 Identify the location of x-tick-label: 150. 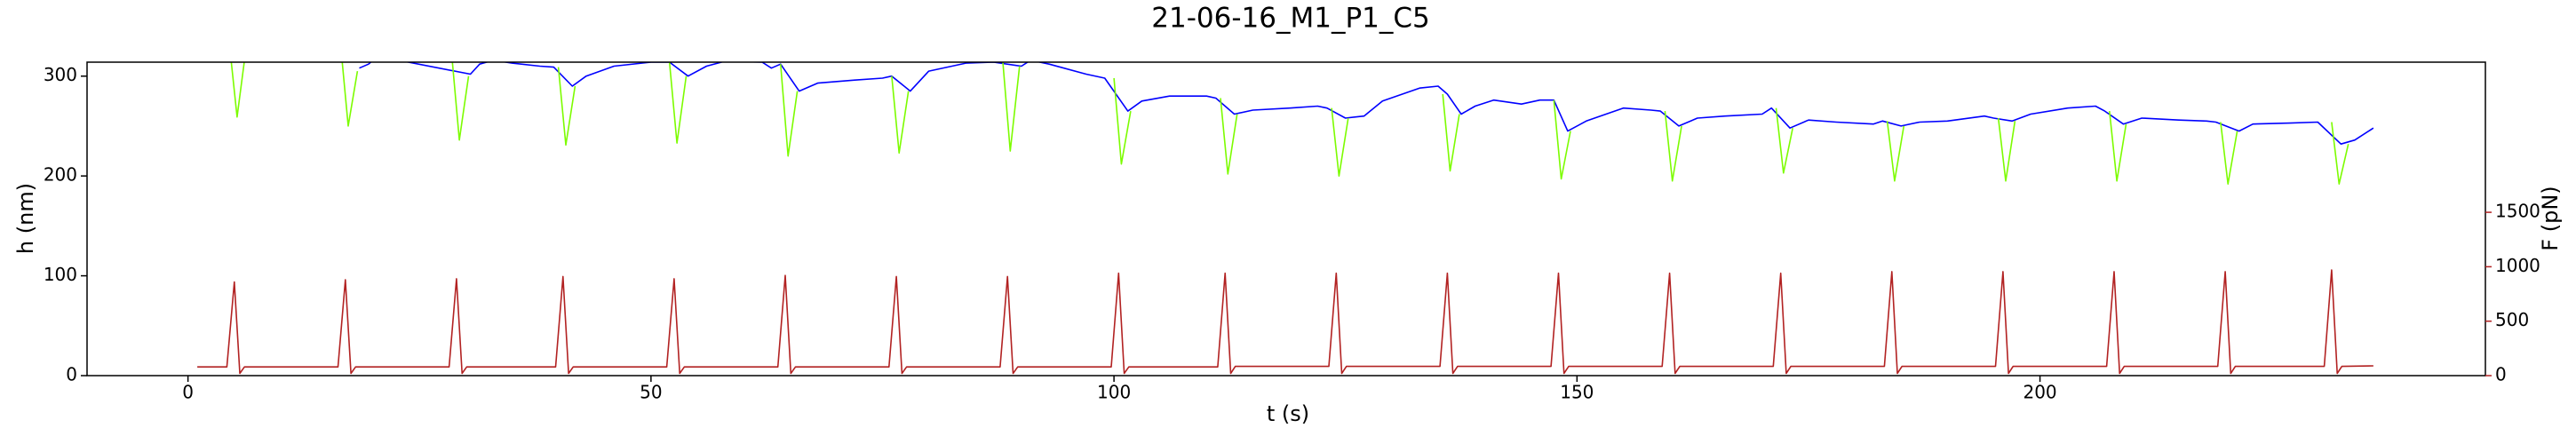
(1577, 392).